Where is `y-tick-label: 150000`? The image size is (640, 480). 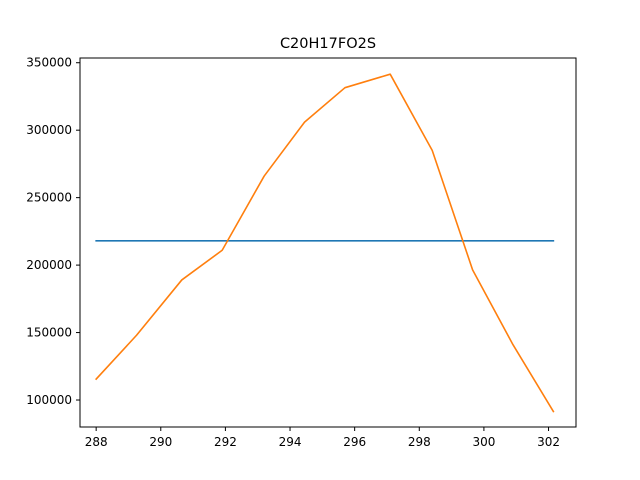
y-tick-label: 150000 is located at coordinates (49, 333).